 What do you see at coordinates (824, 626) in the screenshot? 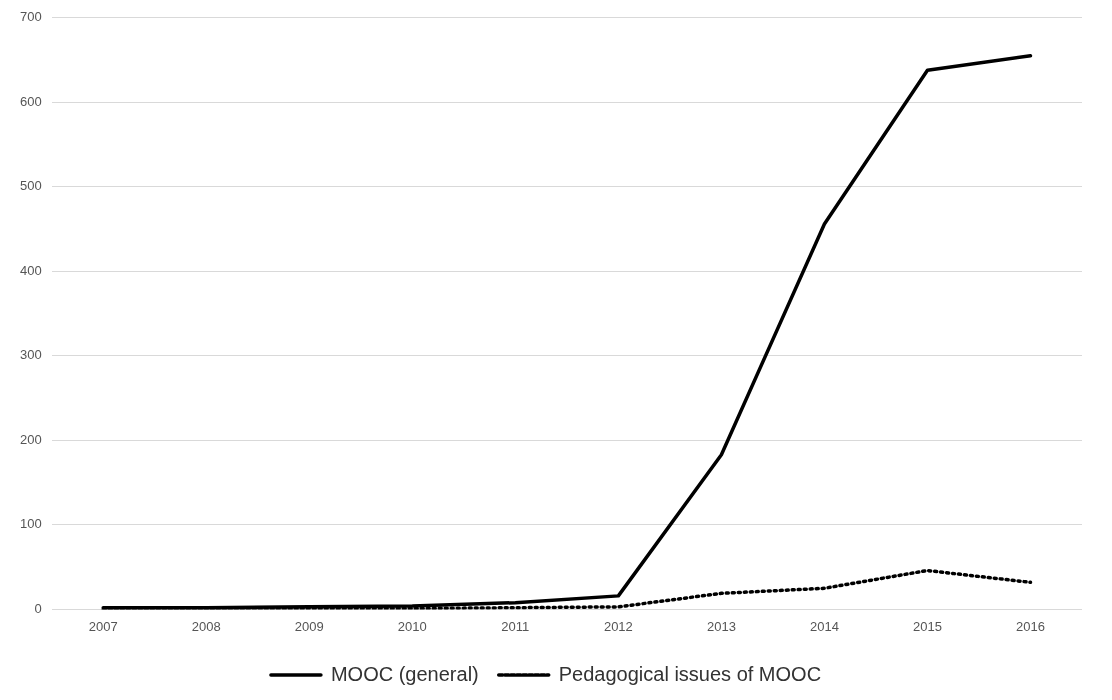
I see `x-tick-label: 2014` at bounding box center [824, 626].